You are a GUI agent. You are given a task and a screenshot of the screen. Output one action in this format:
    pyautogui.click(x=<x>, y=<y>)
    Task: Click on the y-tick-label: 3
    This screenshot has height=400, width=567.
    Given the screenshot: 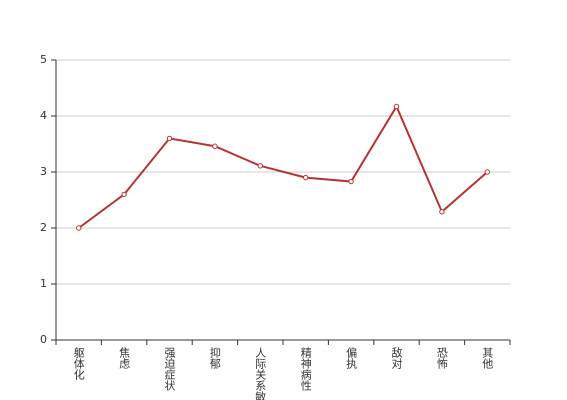 What is the action you would take?
    pyautogui.click(x=43, y=171)
    